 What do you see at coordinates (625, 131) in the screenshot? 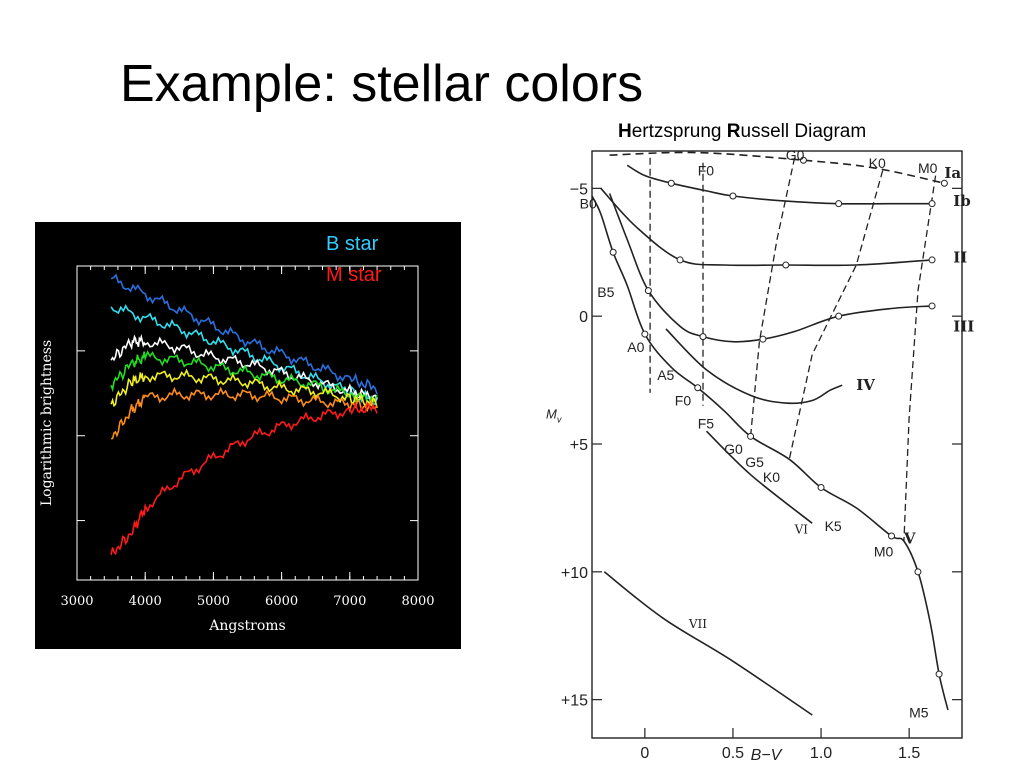
I see `hr-title-h: H` at bounding box center [625, 131].